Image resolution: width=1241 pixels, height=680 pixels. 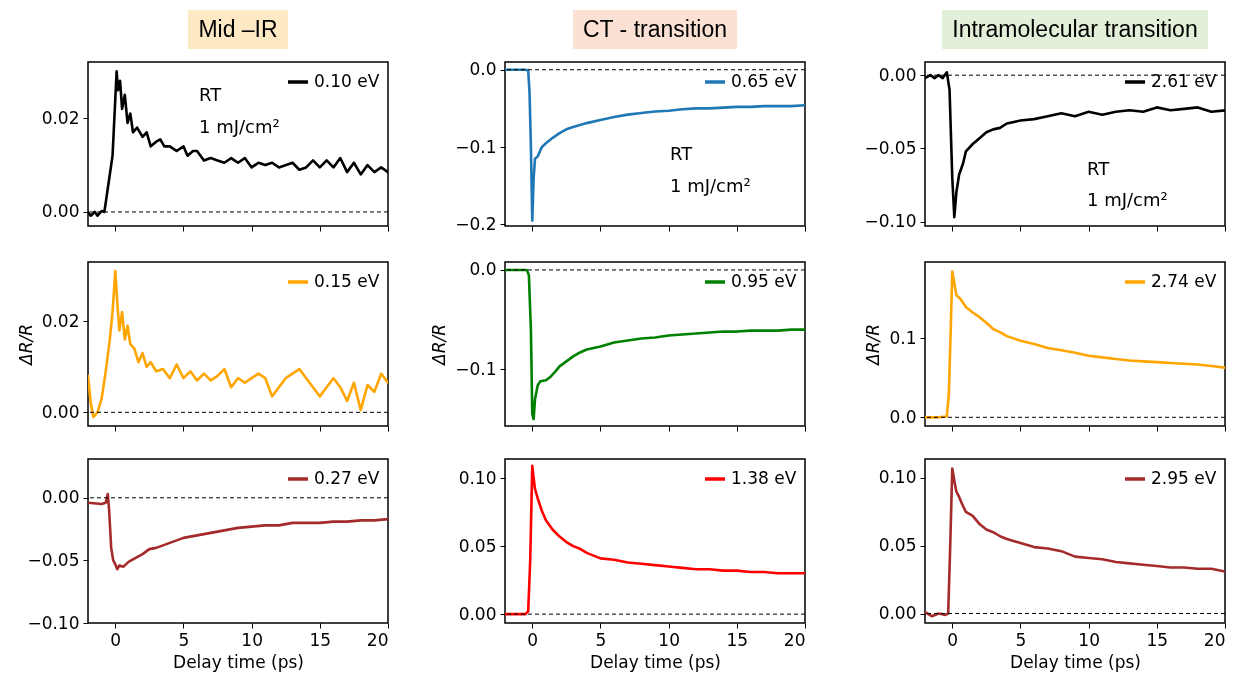 I want to click on legend-label: 1.38 eV, so click(x=764, y=478).